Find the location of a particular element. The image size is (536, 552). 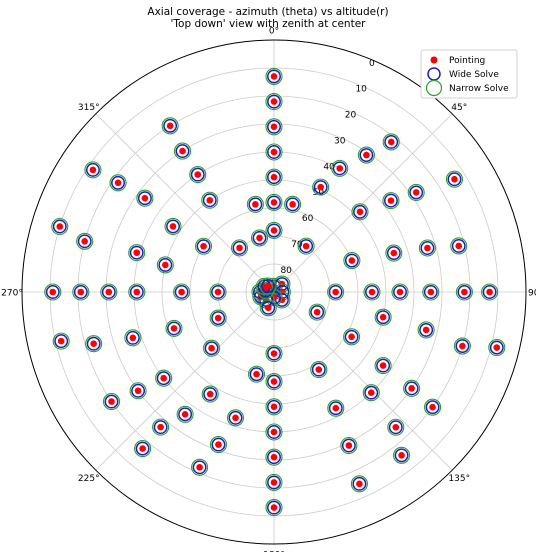

legend-entry-narrow-solve: Narrow Solve is located at coordinates (479, 89).